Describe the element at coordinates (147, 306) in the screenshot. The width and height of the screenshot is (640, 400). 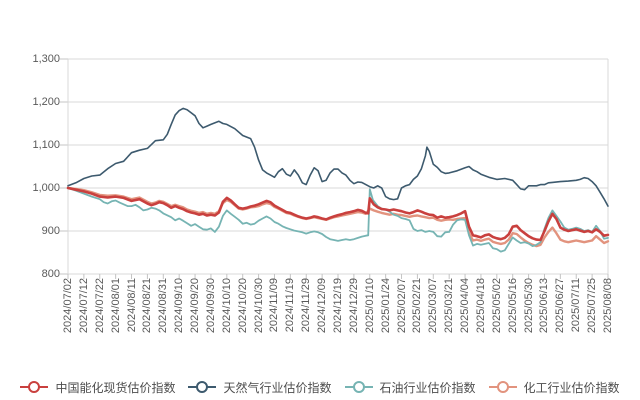
I see `x-axis-label: 2024/08/21` at that location.